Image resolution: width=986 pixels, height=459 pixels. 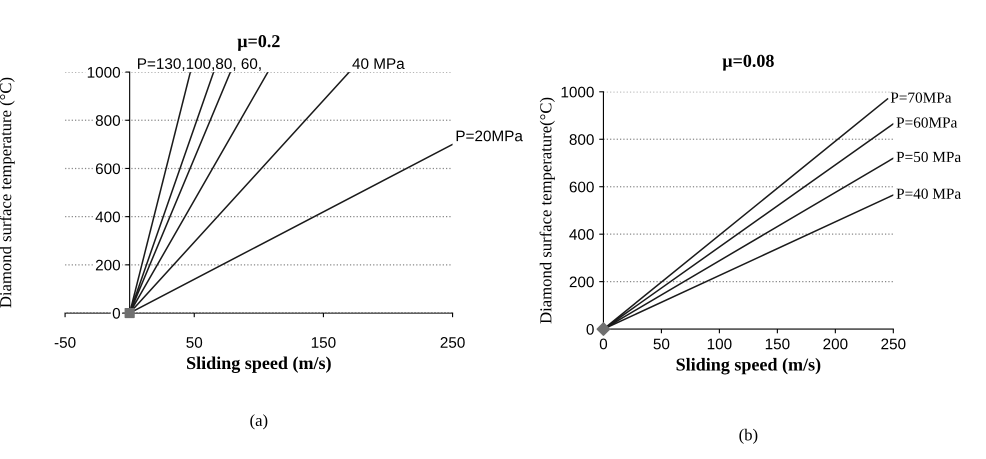 What do you see at coordinates (199, 64) in the screenshot?
I see `text: P=130,100,80, 60,` at bounding box center [199, 64].